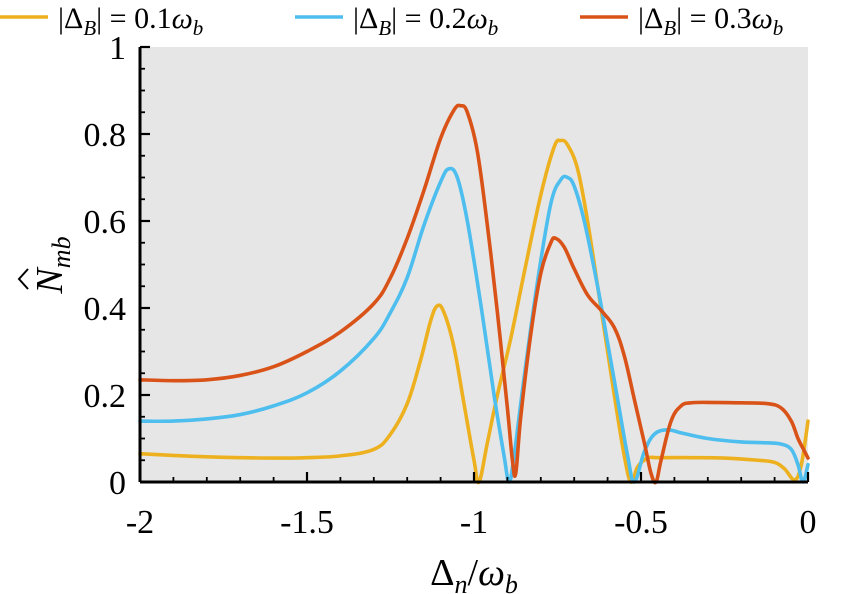 This screenshot has height=594, width=867. I want to click on y-axis-hat, so click(23, 279).